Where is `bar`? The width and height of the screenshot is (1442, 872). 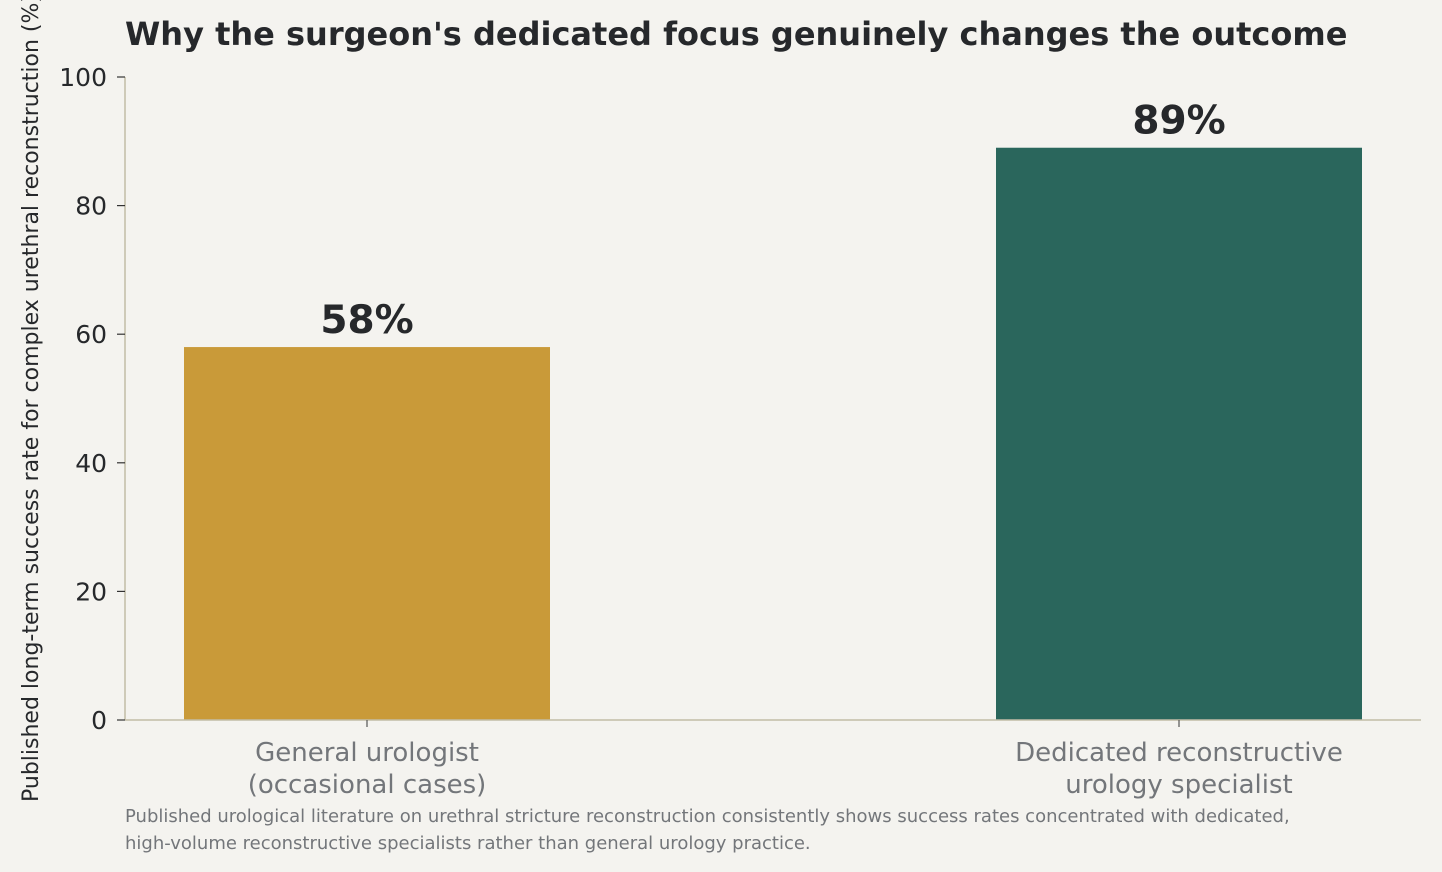
bar is located at coordinates (367, 533).